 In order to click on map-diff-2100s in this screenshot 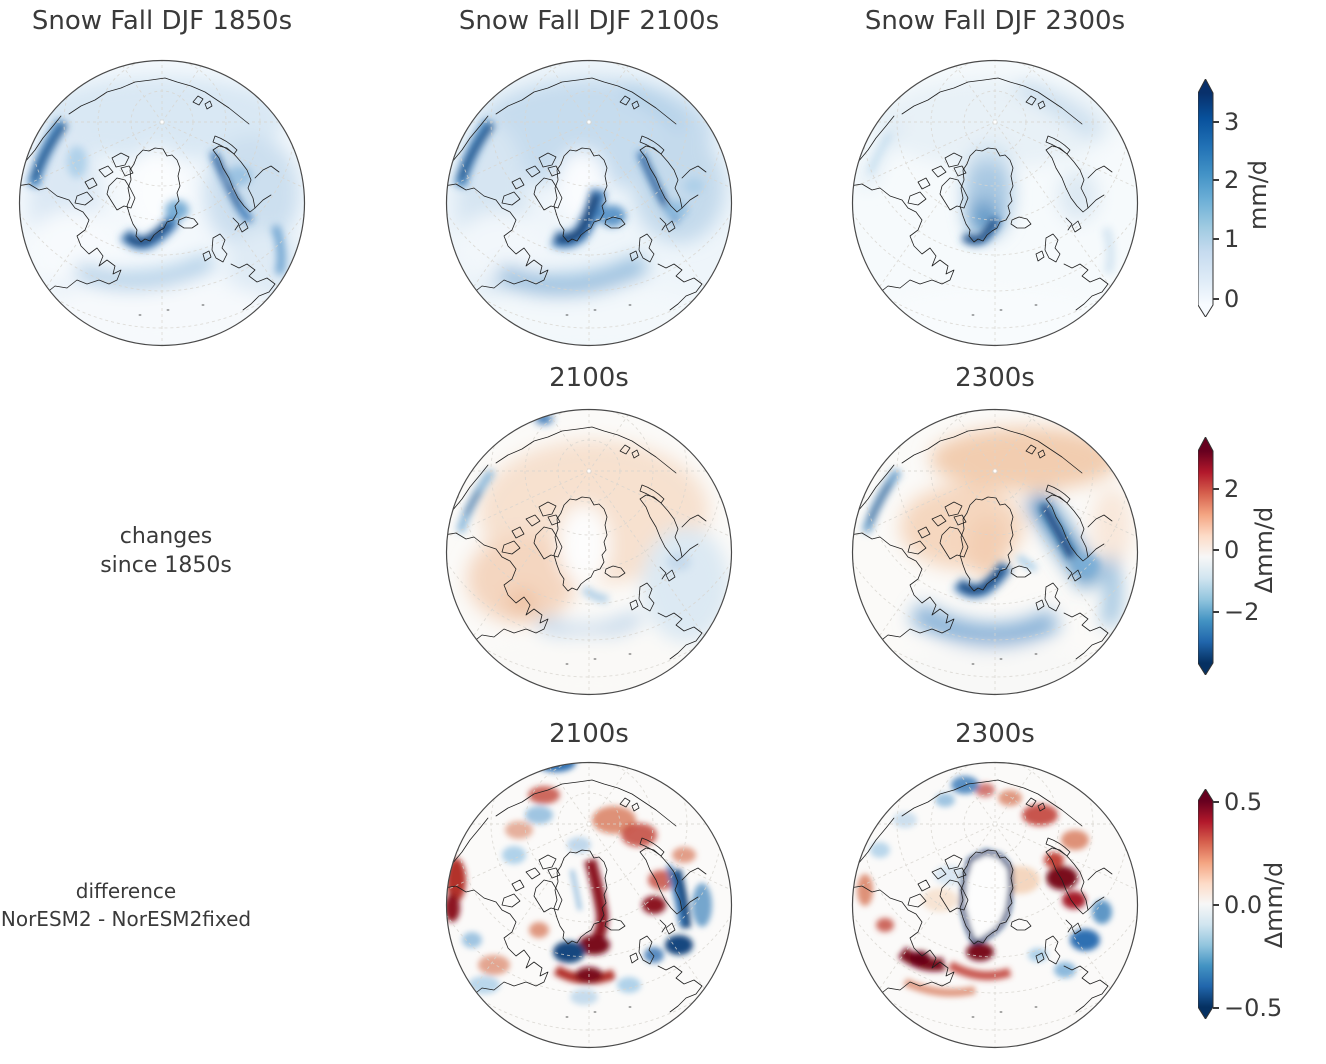, I will do `click(589, 905)`.